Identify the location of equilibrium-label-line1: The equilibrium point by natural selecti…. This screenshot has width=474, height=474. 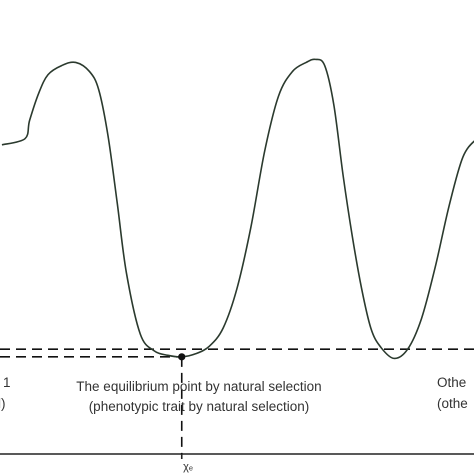
(198, 386).